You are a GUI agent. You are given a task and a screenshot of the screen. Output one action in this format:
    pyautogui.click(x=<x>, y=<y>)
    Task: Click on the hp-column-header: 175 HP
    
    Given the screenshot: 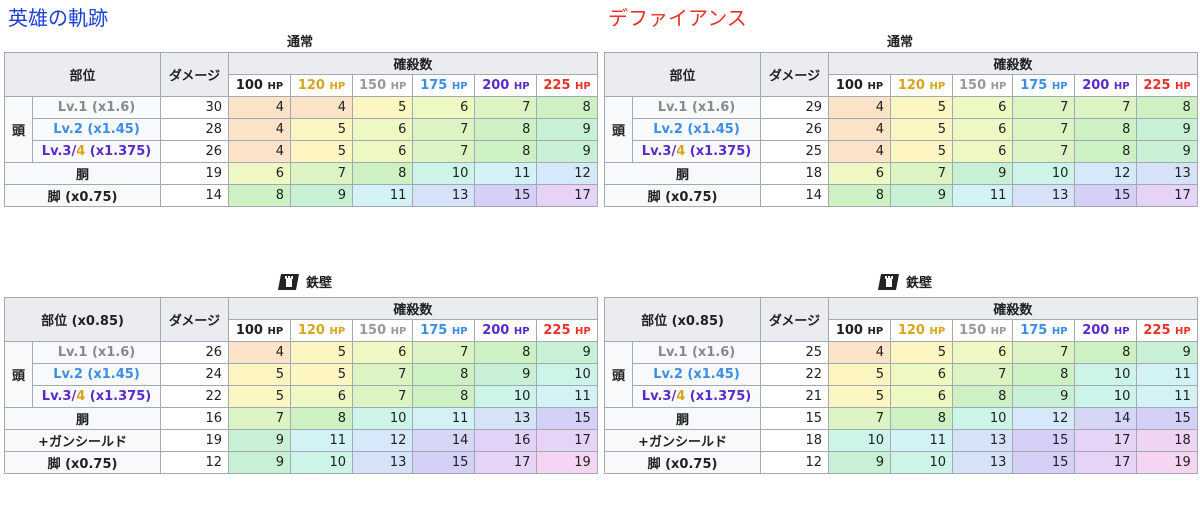 What is the action you would take?
    pyautogui.click(x=444, y=330)
    